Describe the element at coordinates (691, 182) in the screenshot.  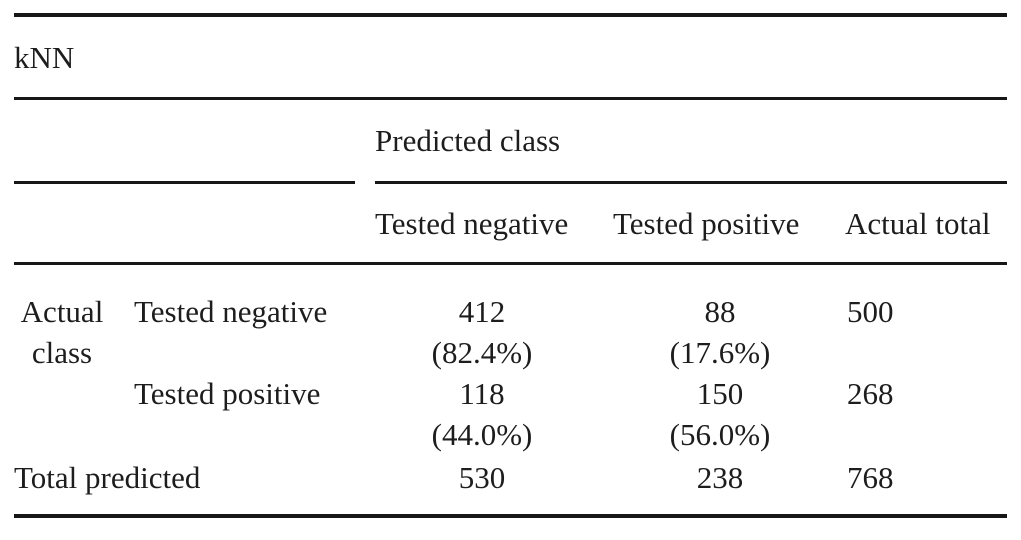
I see `predicted-class-rule-segment` at that location.